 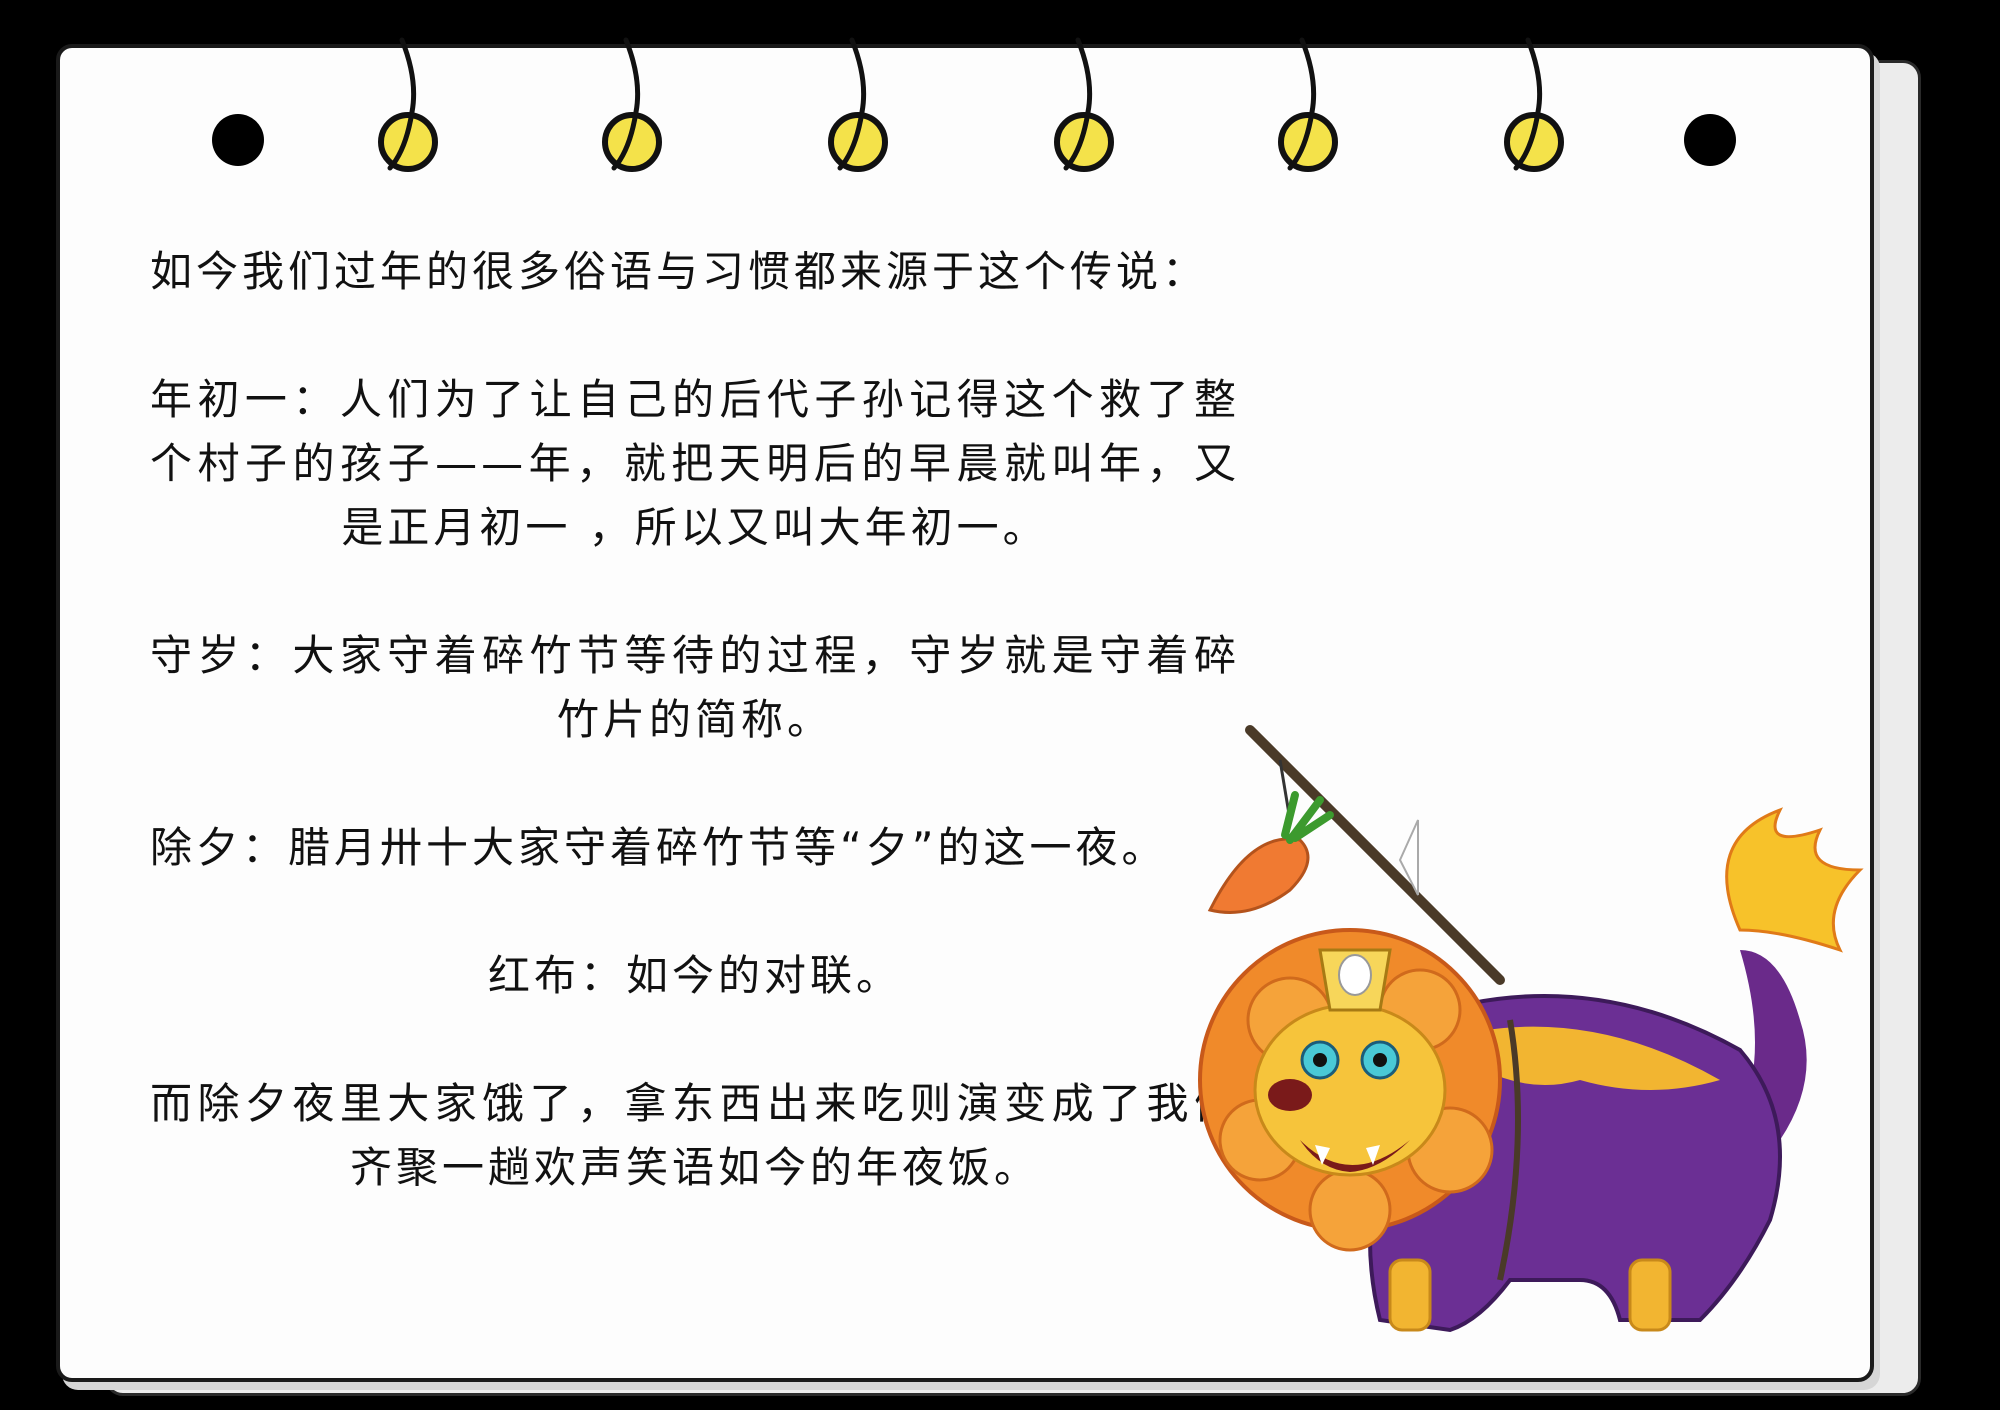 I want to click on paragraph-red-cloth: 红布：如今的对联。, so click(x=694, y=975).